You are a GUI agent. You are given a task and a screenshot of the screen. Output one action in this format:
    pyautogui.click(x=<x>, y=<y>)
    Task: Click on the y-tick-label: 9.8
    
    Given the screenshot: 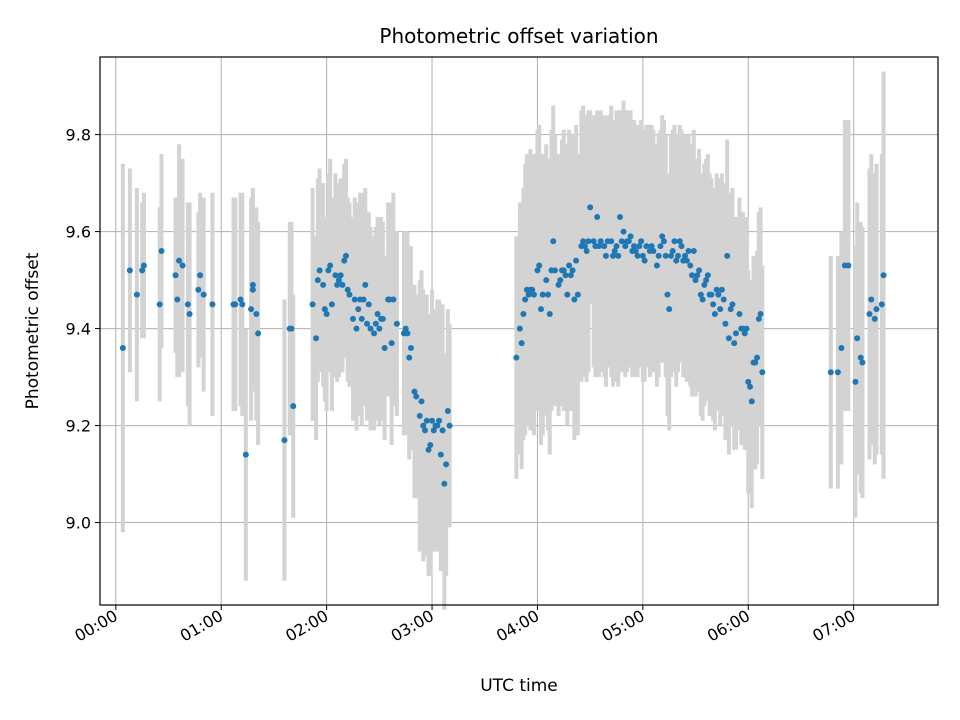 What is the action you would take?
    pyautogui.click(x=78, y=135)
    